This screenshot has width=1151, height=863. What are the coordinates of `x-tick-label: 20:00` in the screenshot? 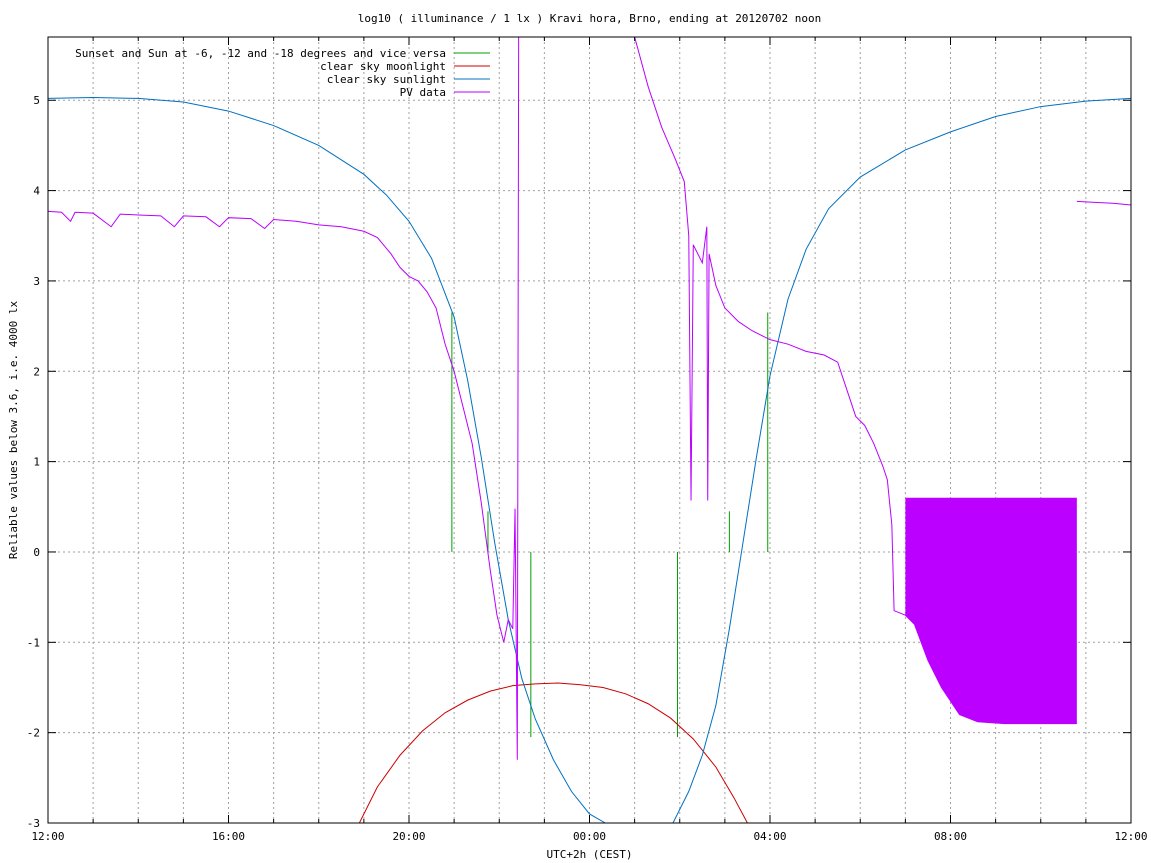 It's located at (408, 836).